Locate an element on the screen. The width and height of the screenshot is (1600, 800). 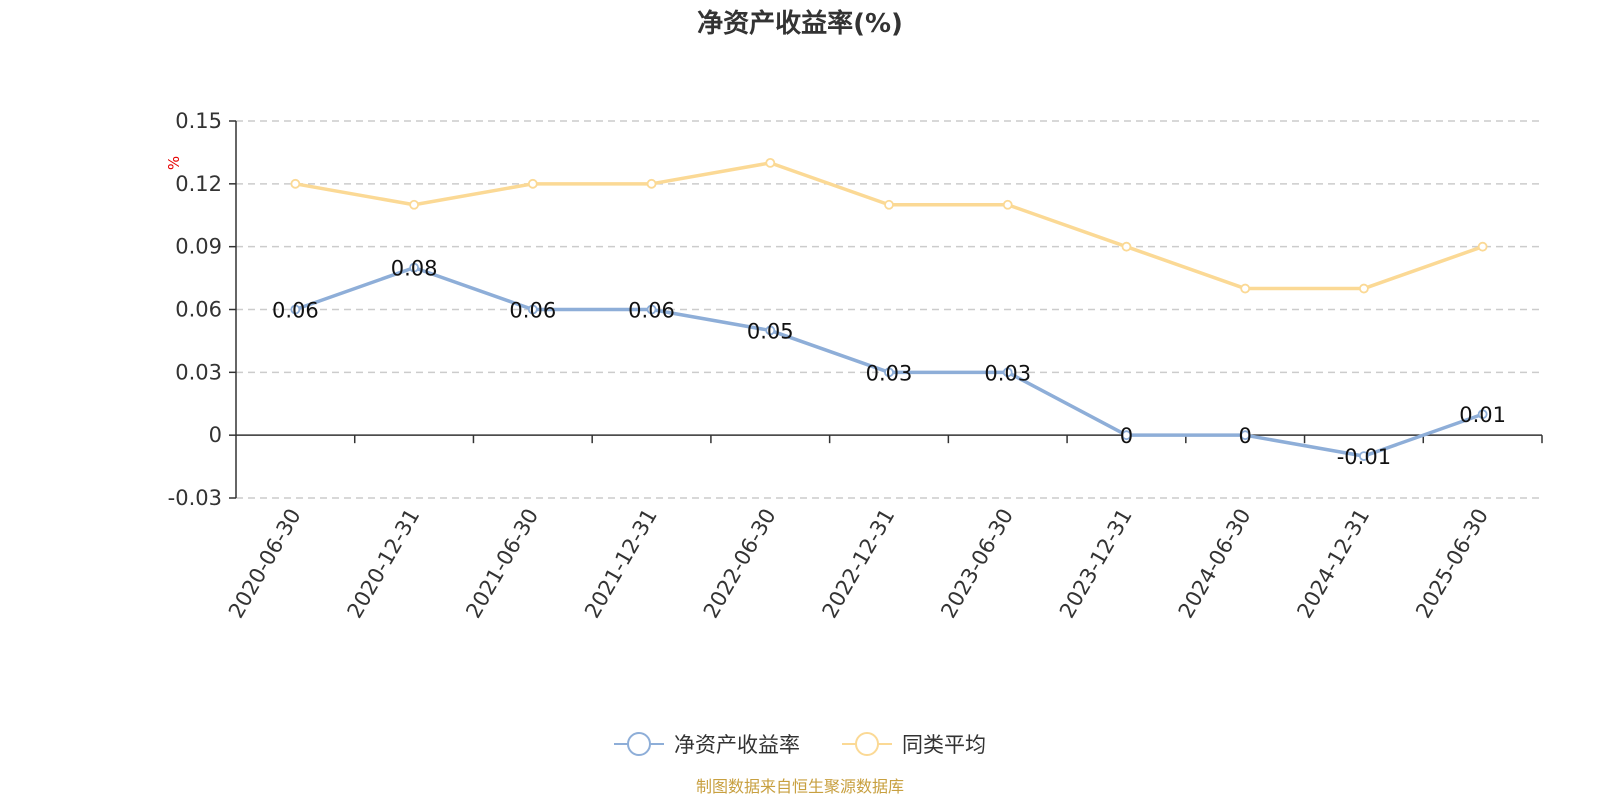
data-label: -0.01 is located at coordinates (1364, 457).